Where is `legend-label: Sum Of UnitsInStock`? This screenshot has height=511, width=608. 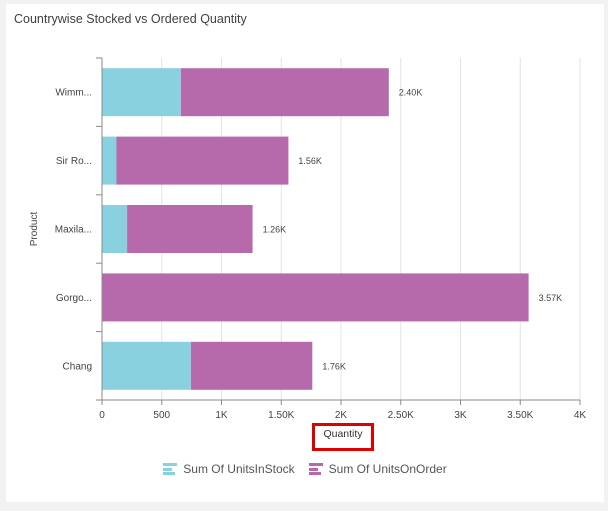 legend-label: Sum Of UnitsInStock is located at coordinates (239, 469).